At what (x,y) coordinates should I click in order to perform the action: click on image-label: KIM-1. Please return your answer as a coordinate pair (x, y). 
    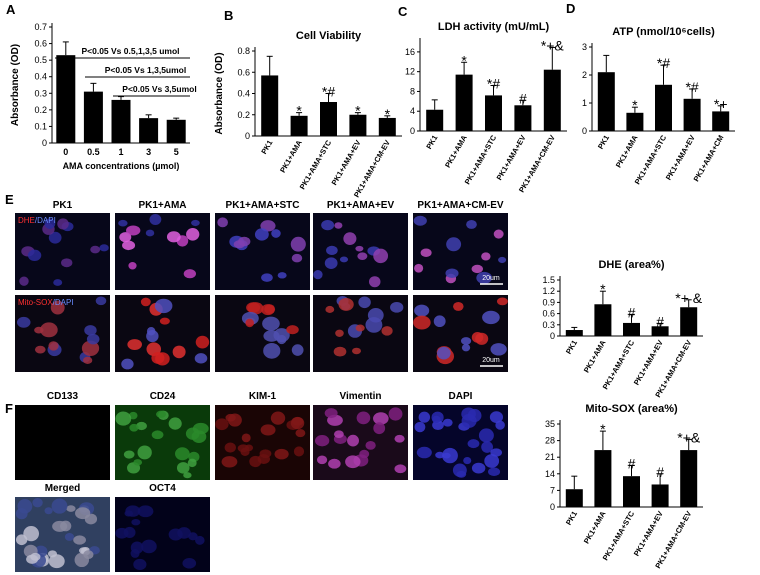
    Looking at the image, I should click on (263, 396).